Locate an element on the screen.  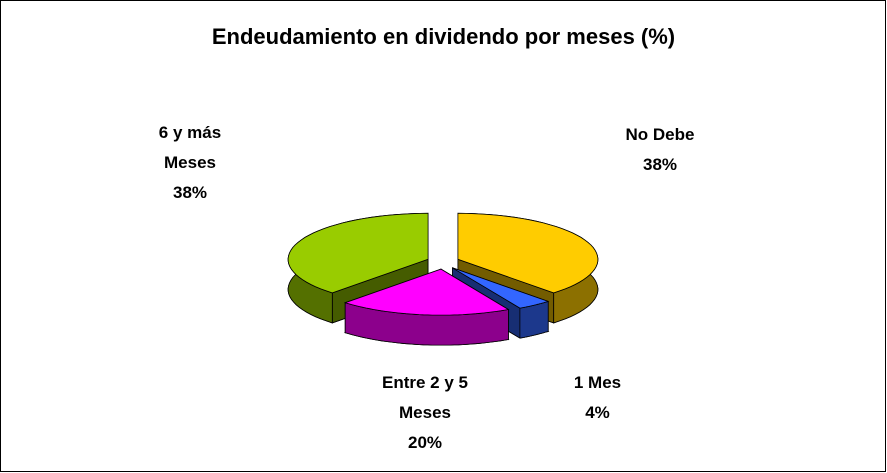
category-label: 1 Mes is located at coordinates (597, 382).